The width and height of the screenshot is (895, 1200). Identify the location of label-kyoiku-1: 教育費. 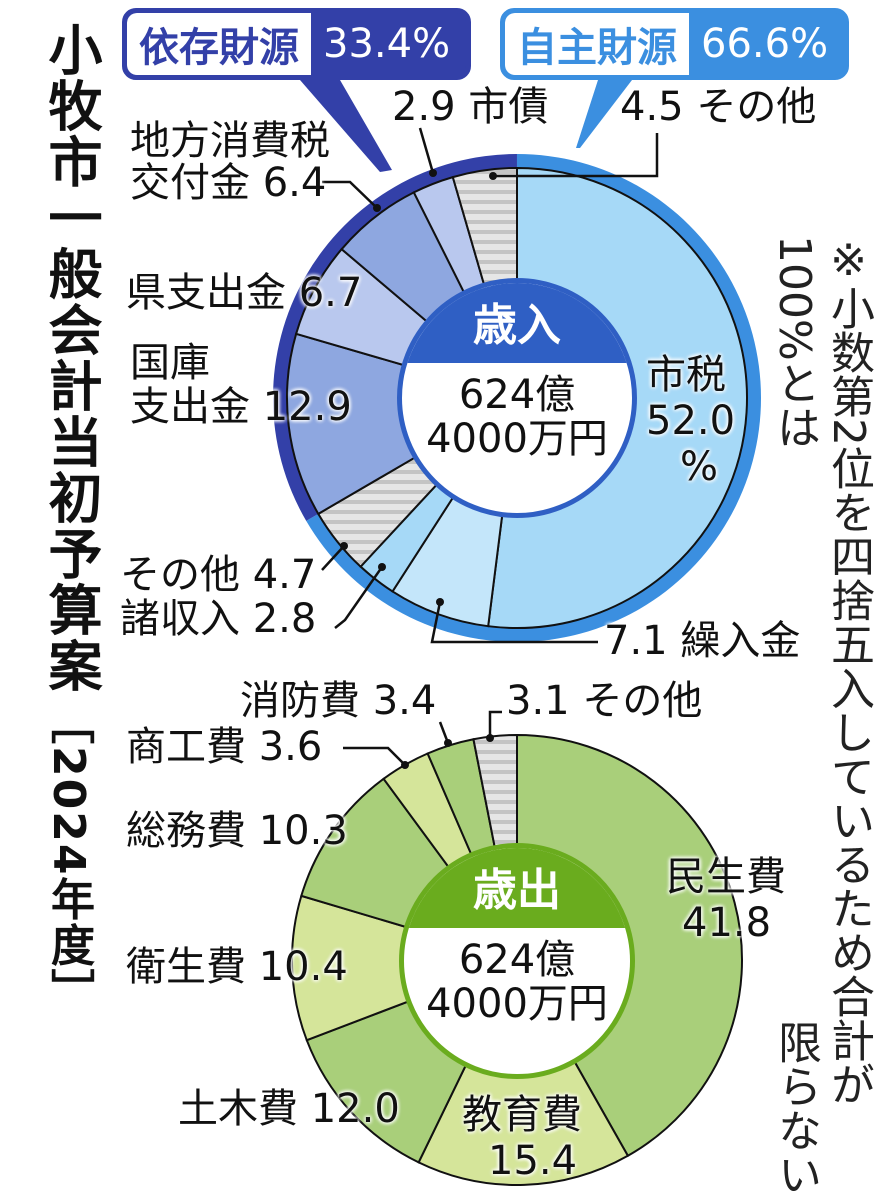
(522, 1115).